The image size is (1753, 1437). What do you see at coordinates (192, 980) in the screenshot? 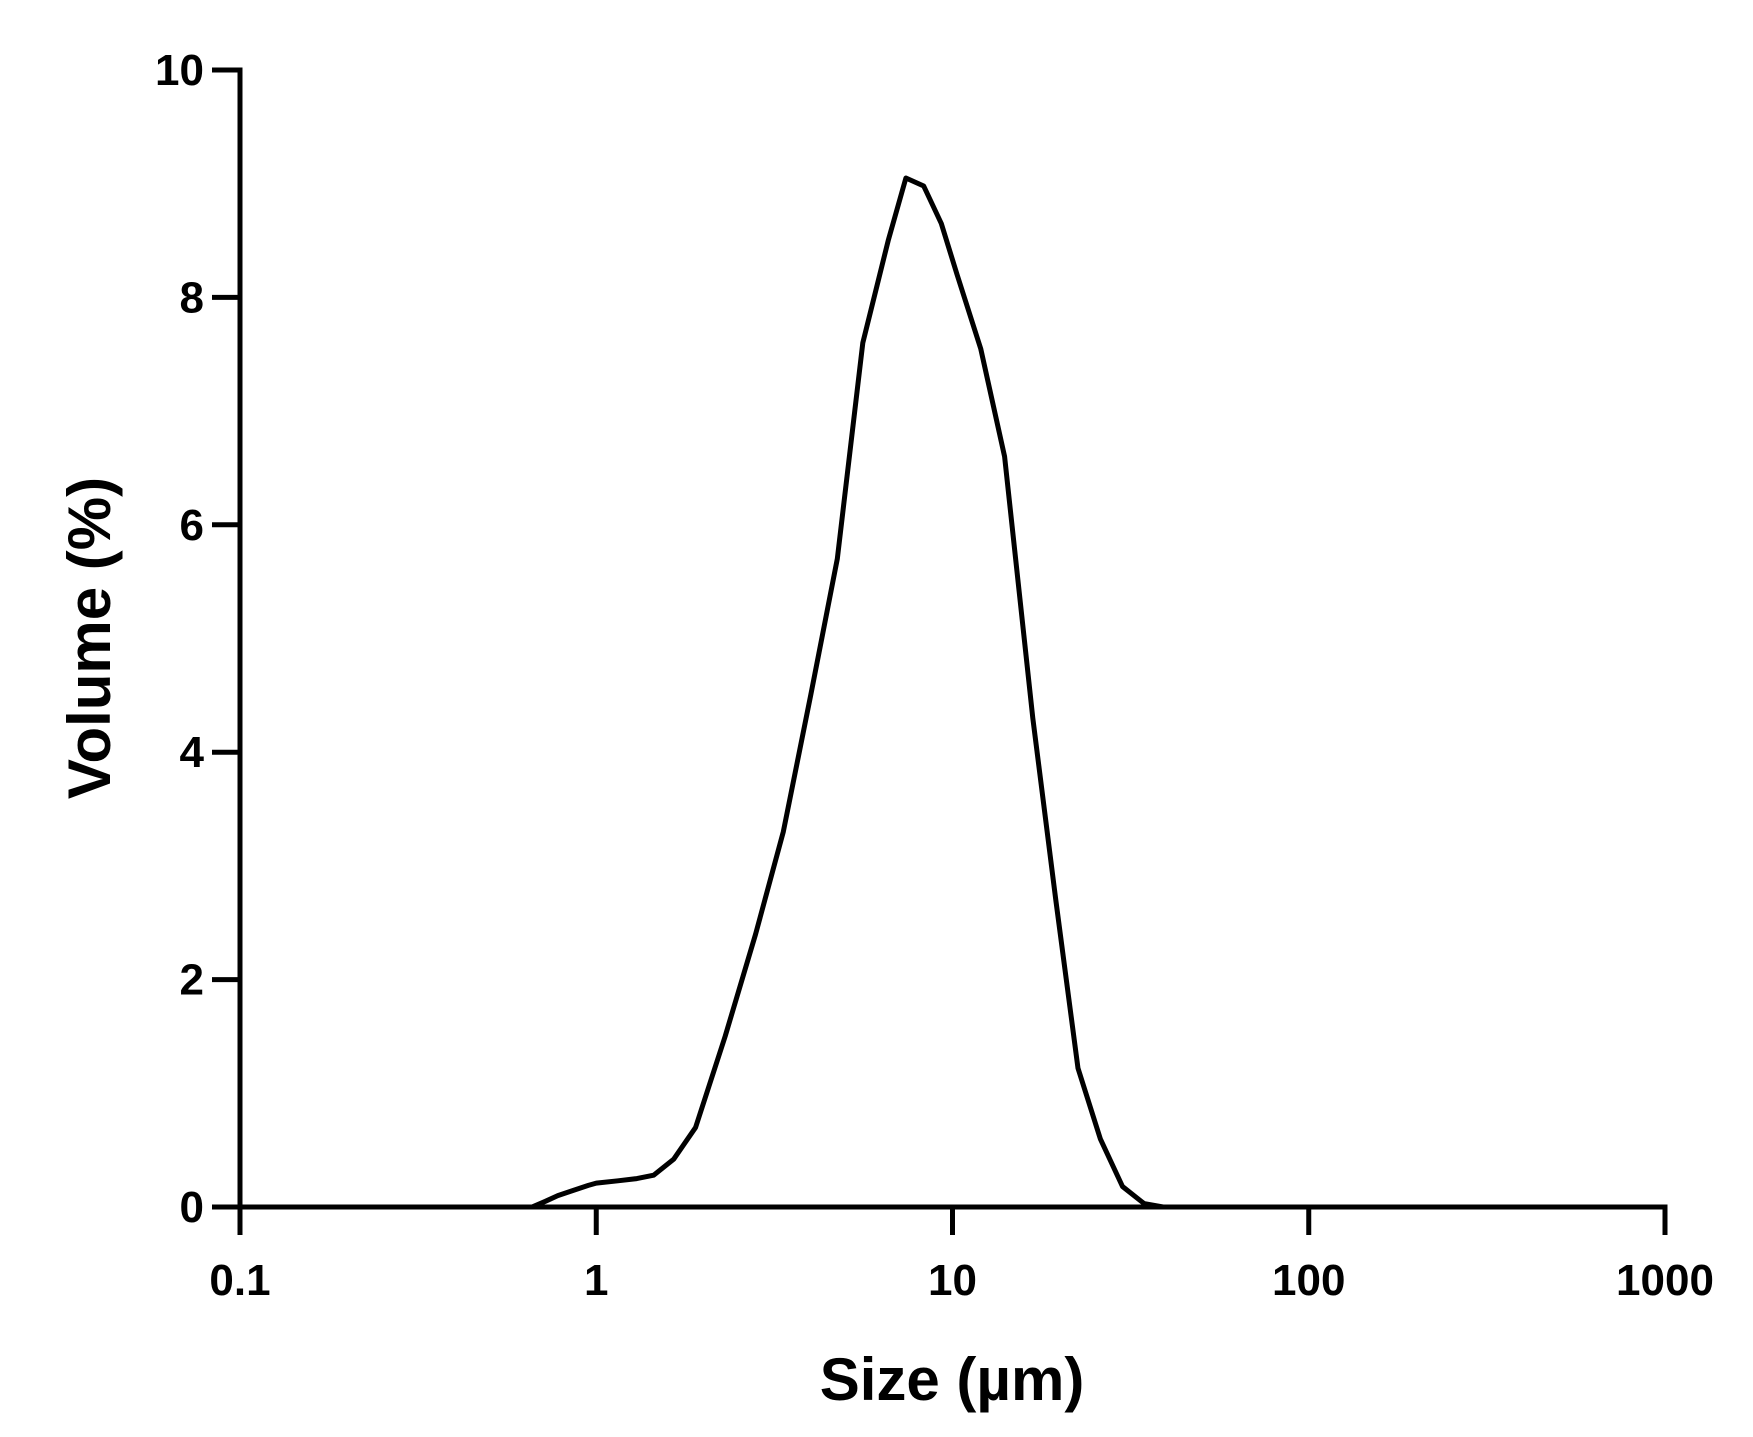
I see `y-tick-label: 2` at bounding box center [192, 980].